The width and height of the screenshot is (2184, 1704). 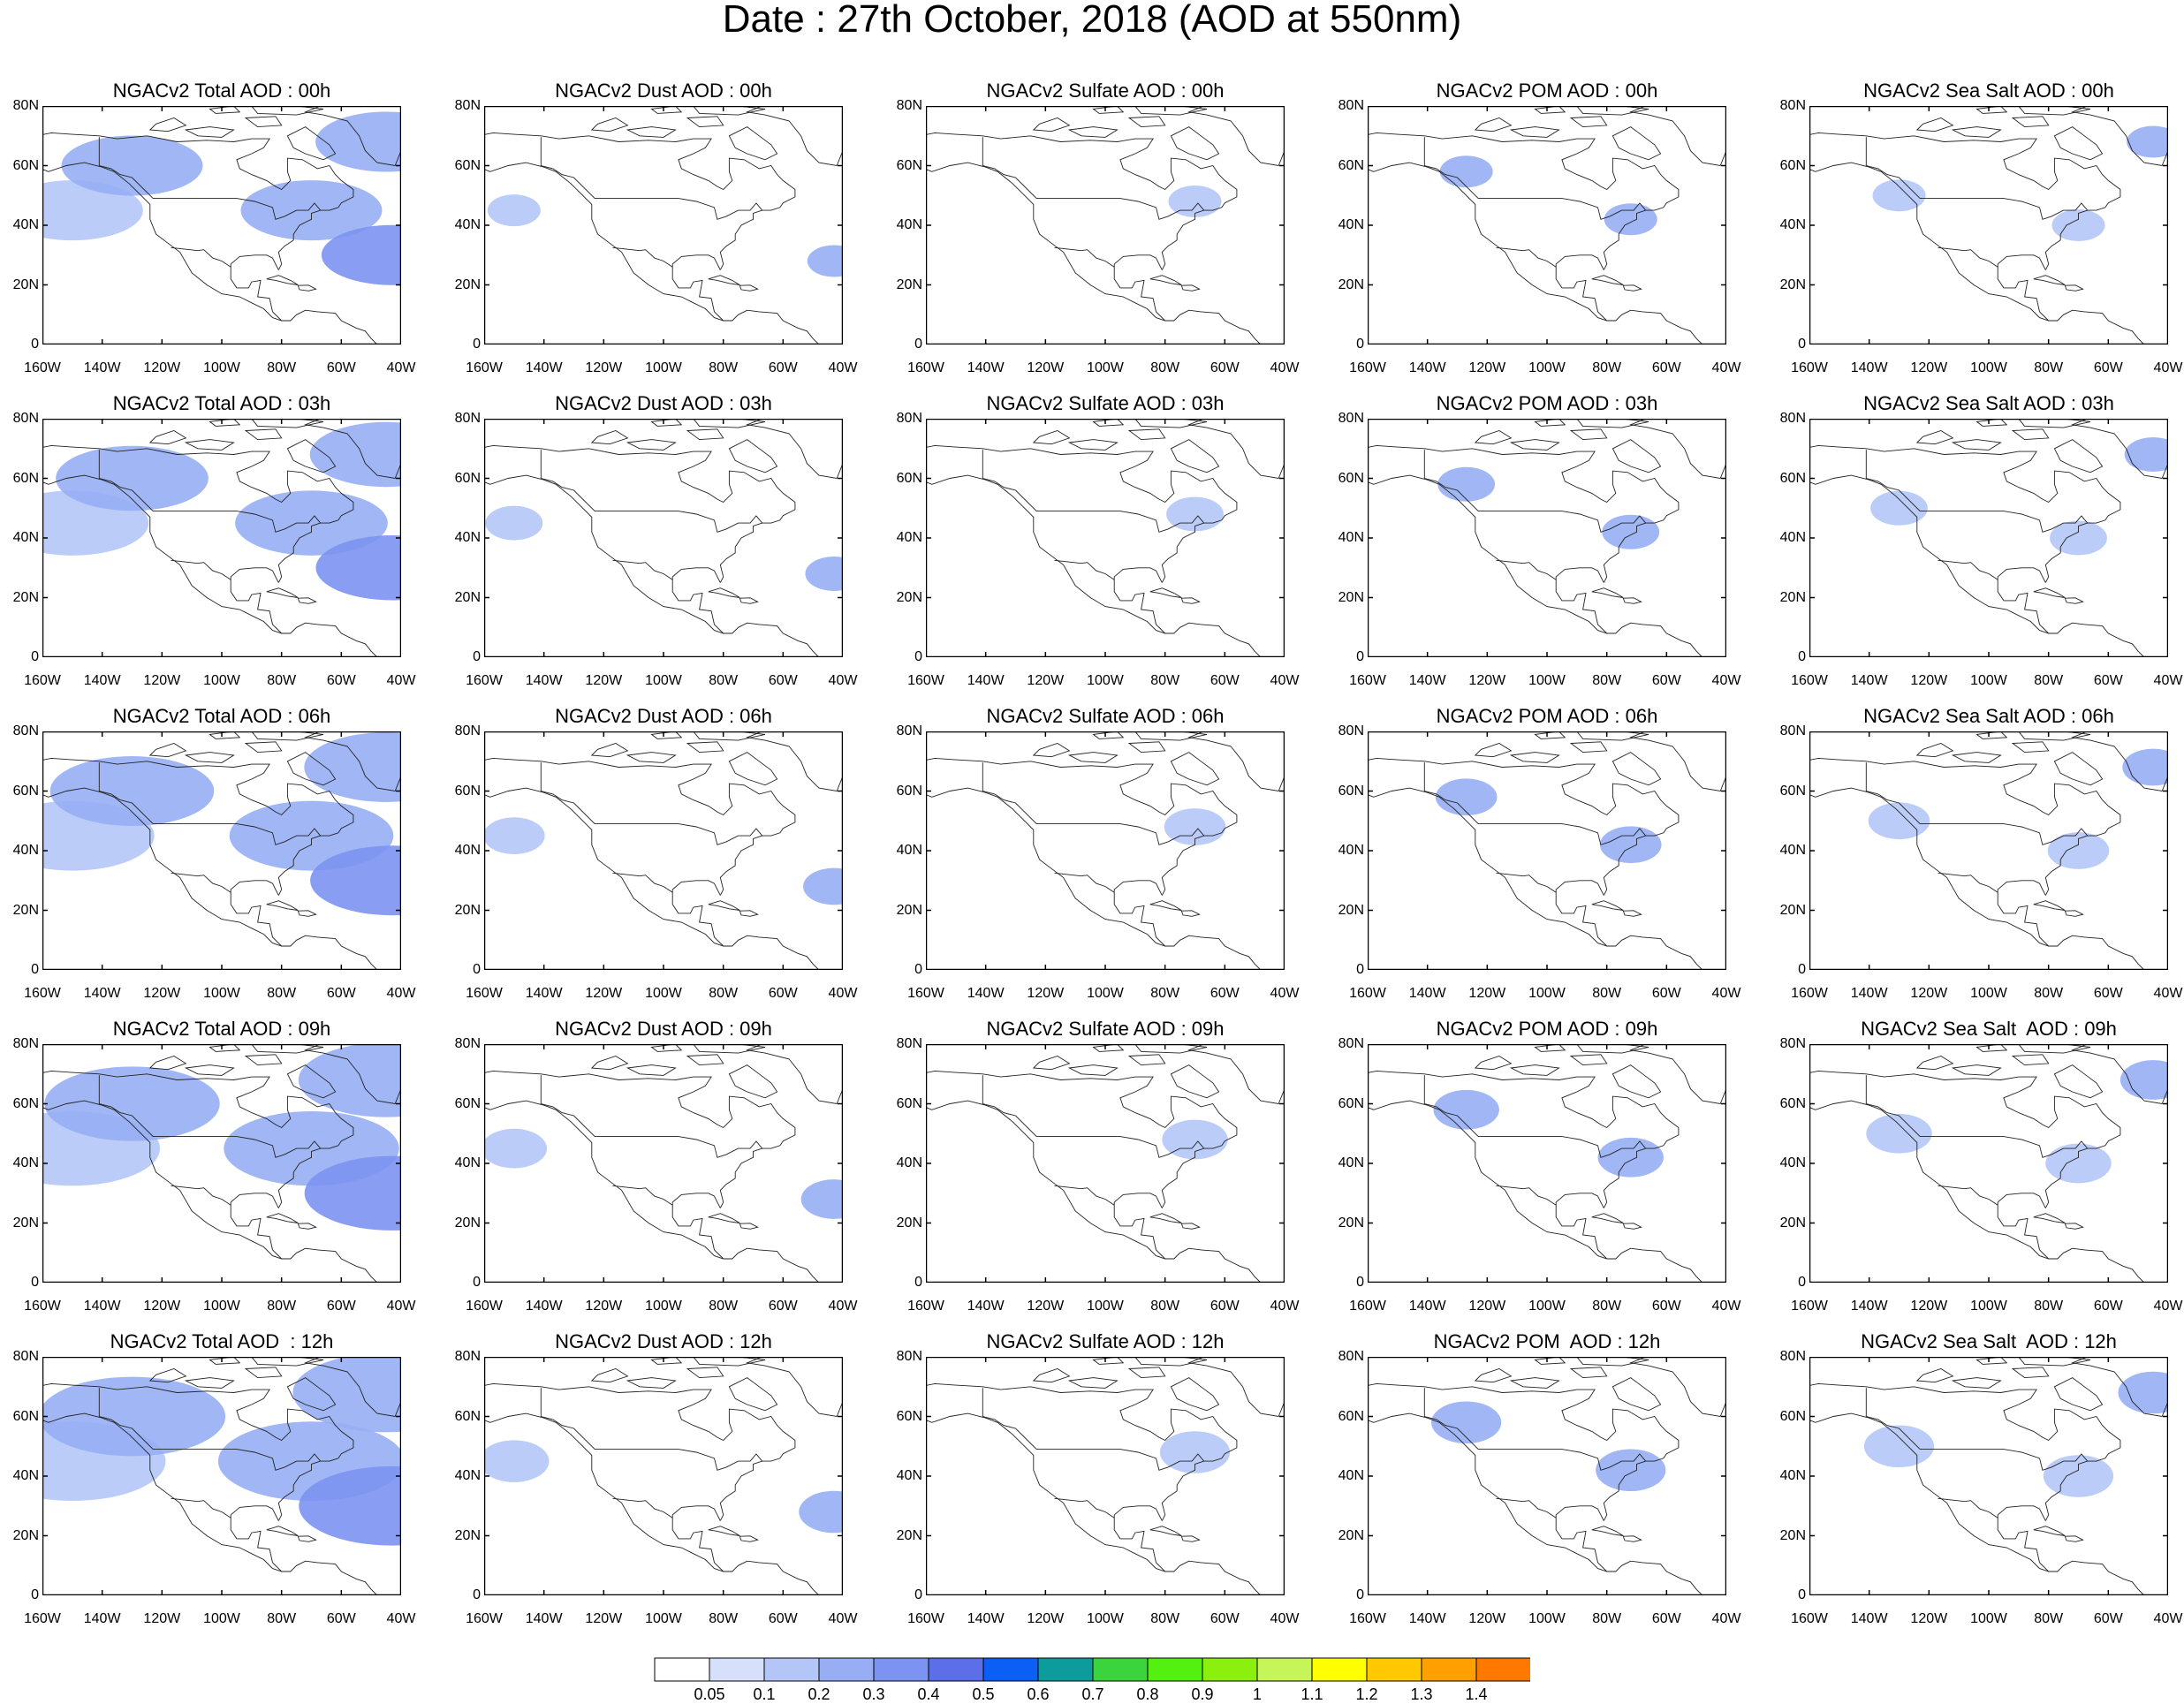 What do you see at coordinates (222, 1029) in the screenshot?
I see `panel-title: NGACv2 Total AOD : 09h` at bounding box center [222, 1029].